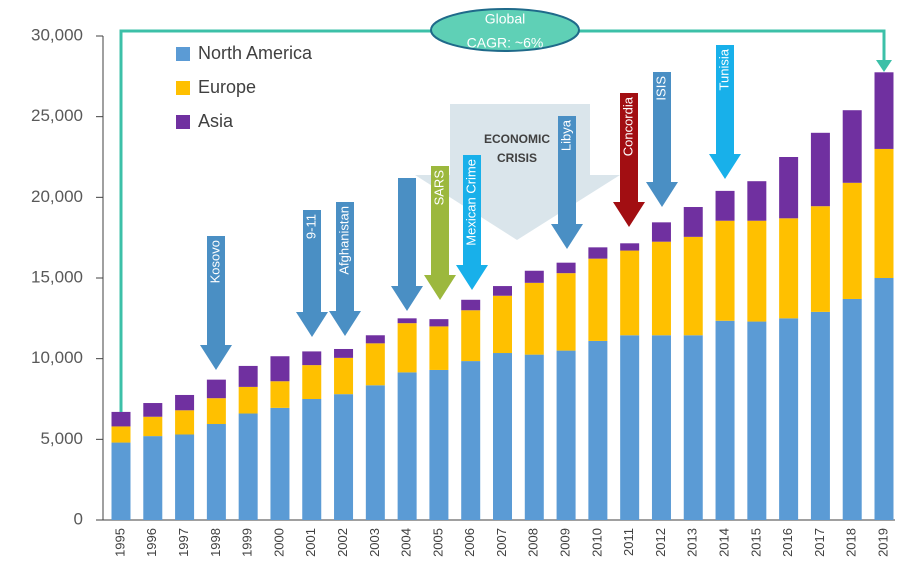 The height and width of the screenshot is (568, 901). Describe the element at coordinates (216, 121) in the screenshot. I see `legend-label: Asia` at that location.